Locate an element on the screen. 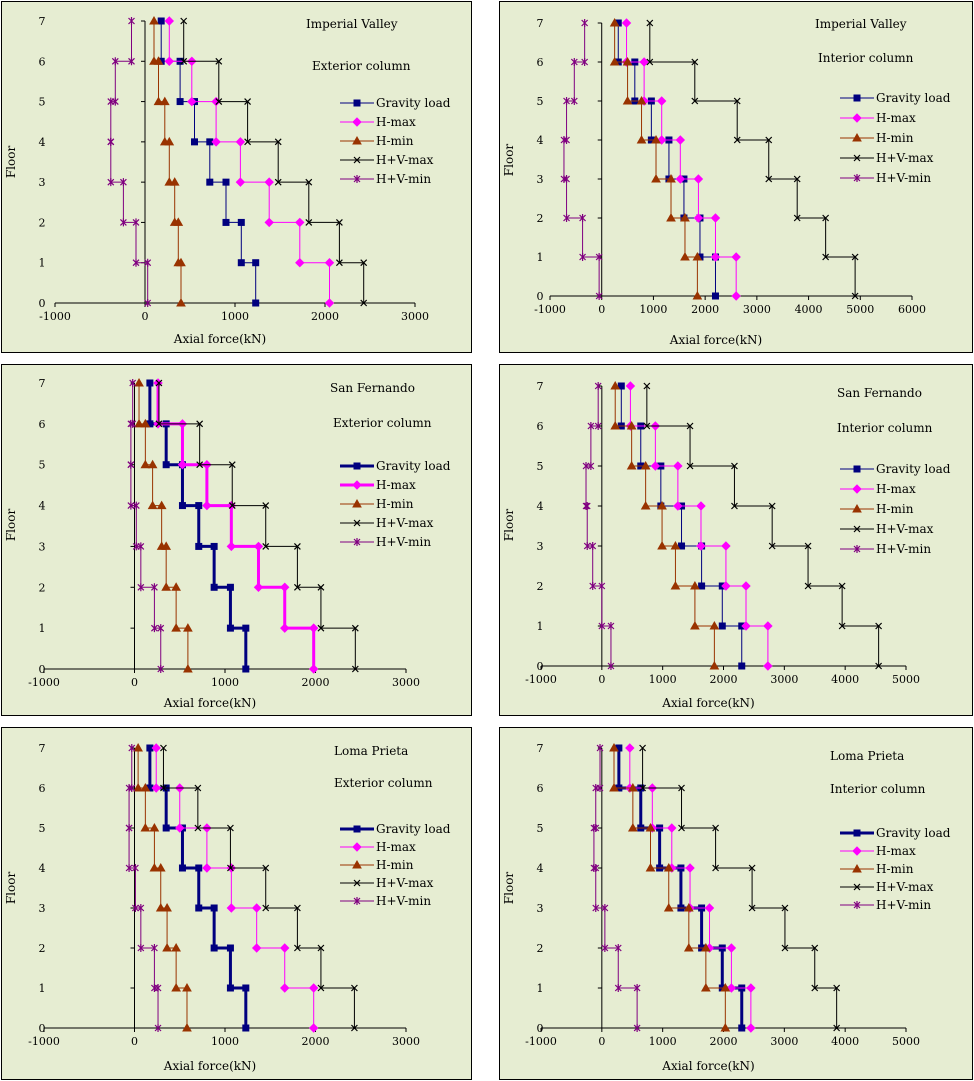 The width and height of the screenshot is (974, 1081). x-tick-label: 0 is located at coordinates (134, 1041).